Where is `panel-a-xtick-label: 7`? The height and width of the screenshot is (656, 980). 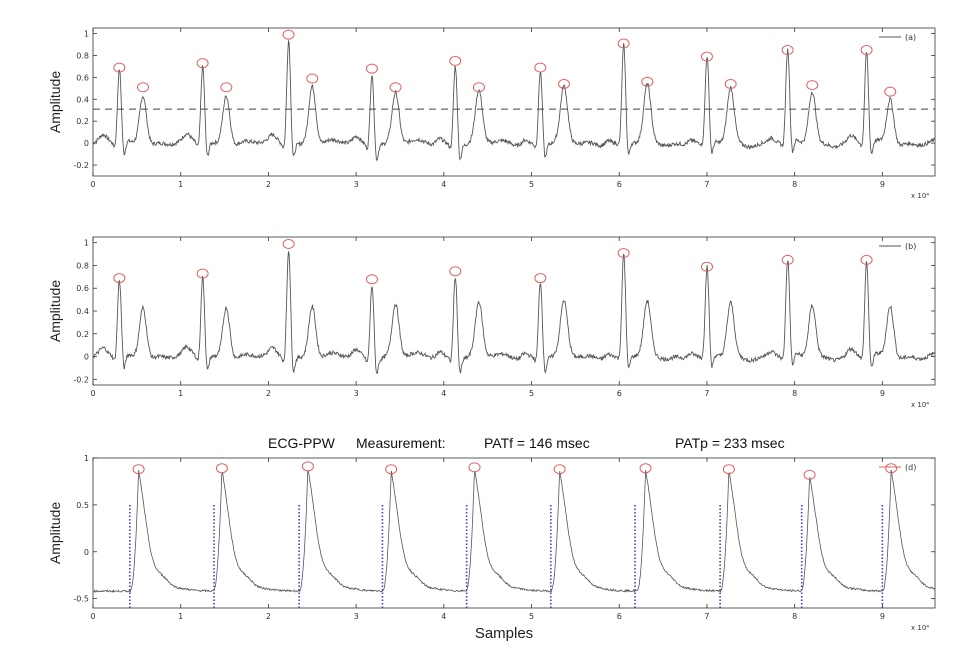
panel-a-xtick-label: 7 is located at coordinates (706, 184).